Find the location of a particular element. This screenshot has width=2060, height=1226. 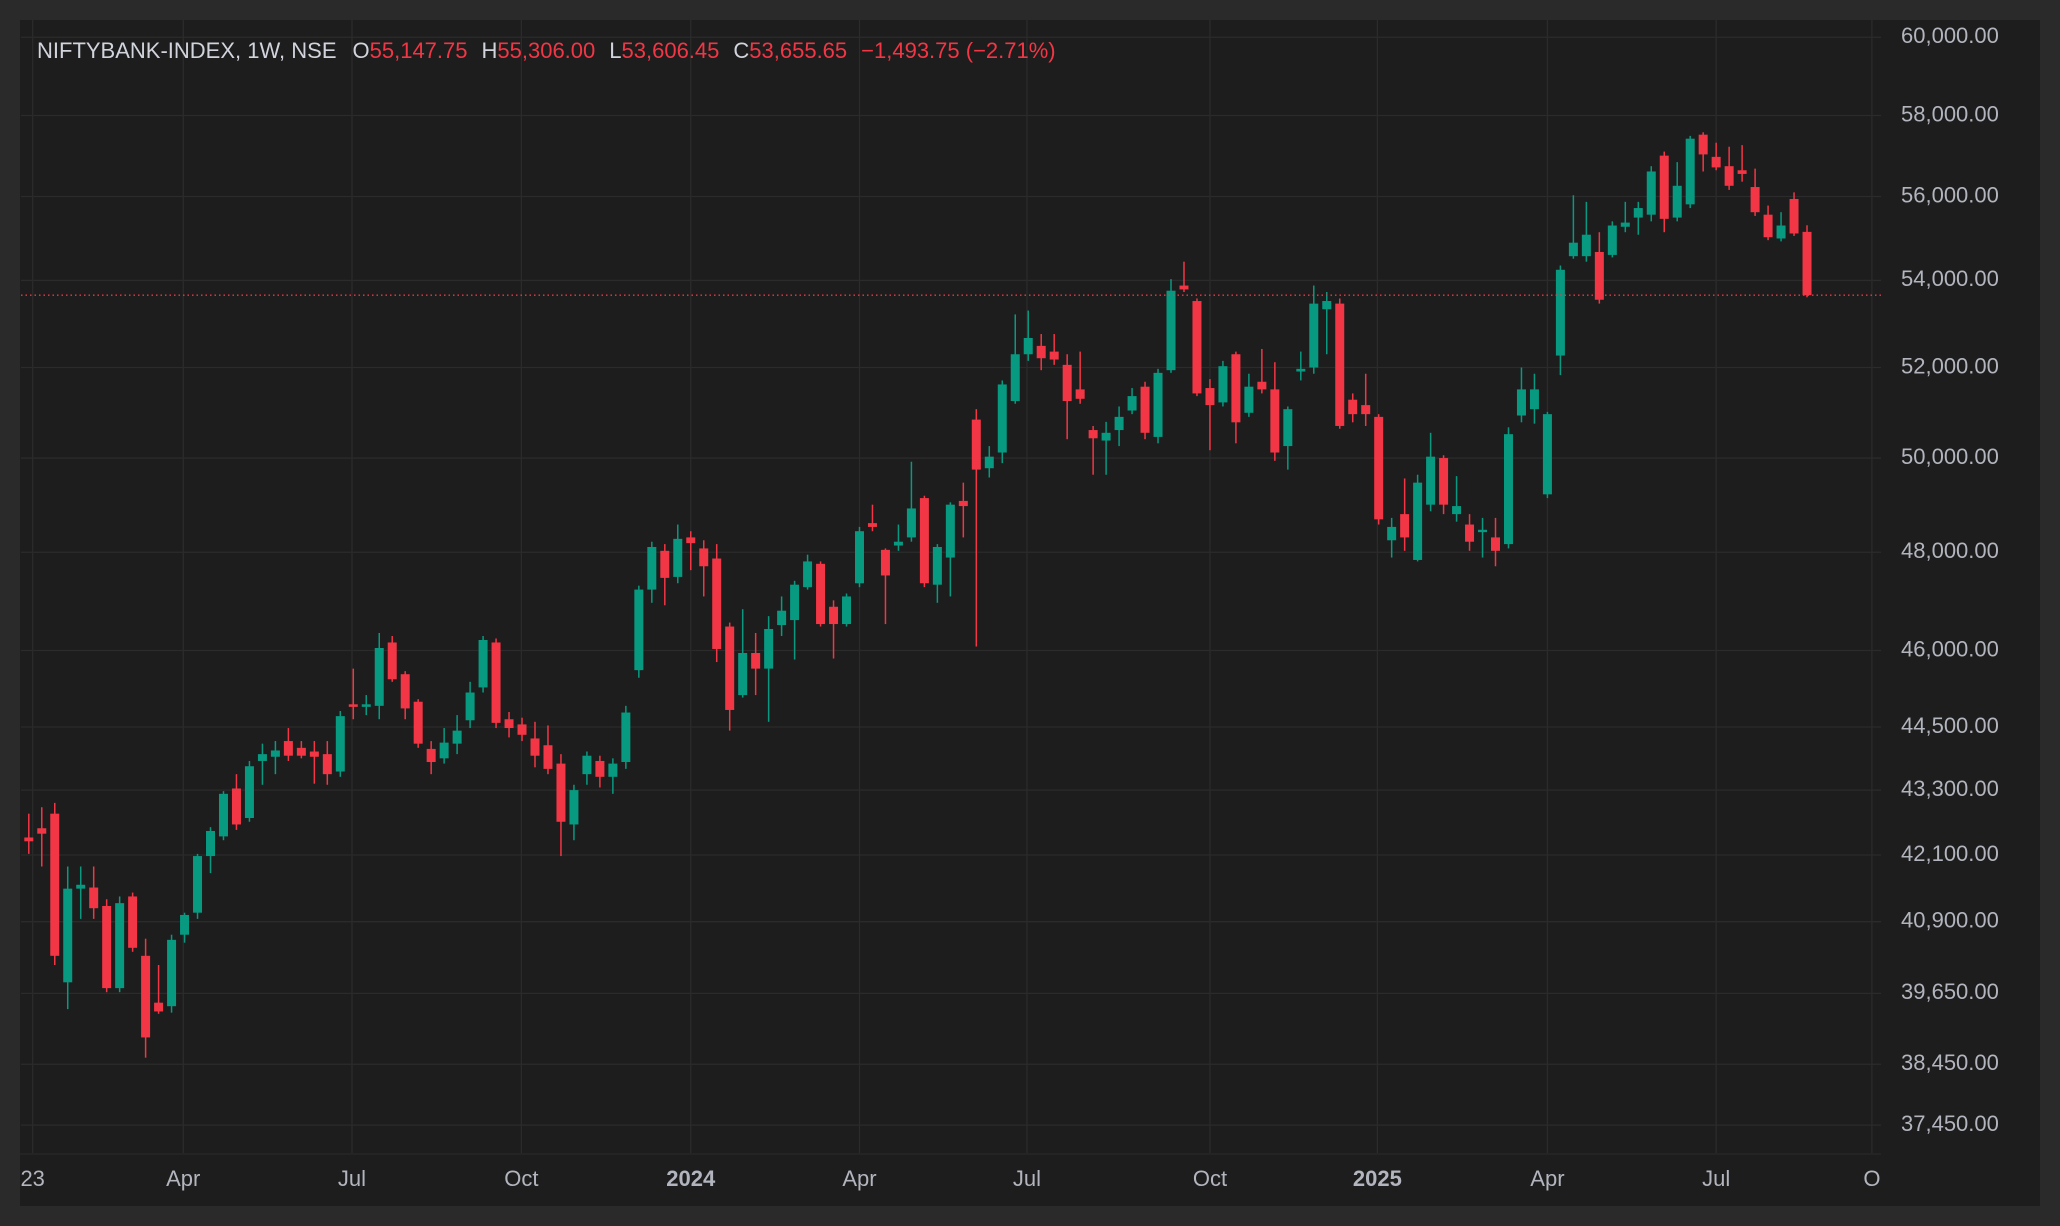

y-tick-label: 43,300.00 is located at coordinates (1950, 788).